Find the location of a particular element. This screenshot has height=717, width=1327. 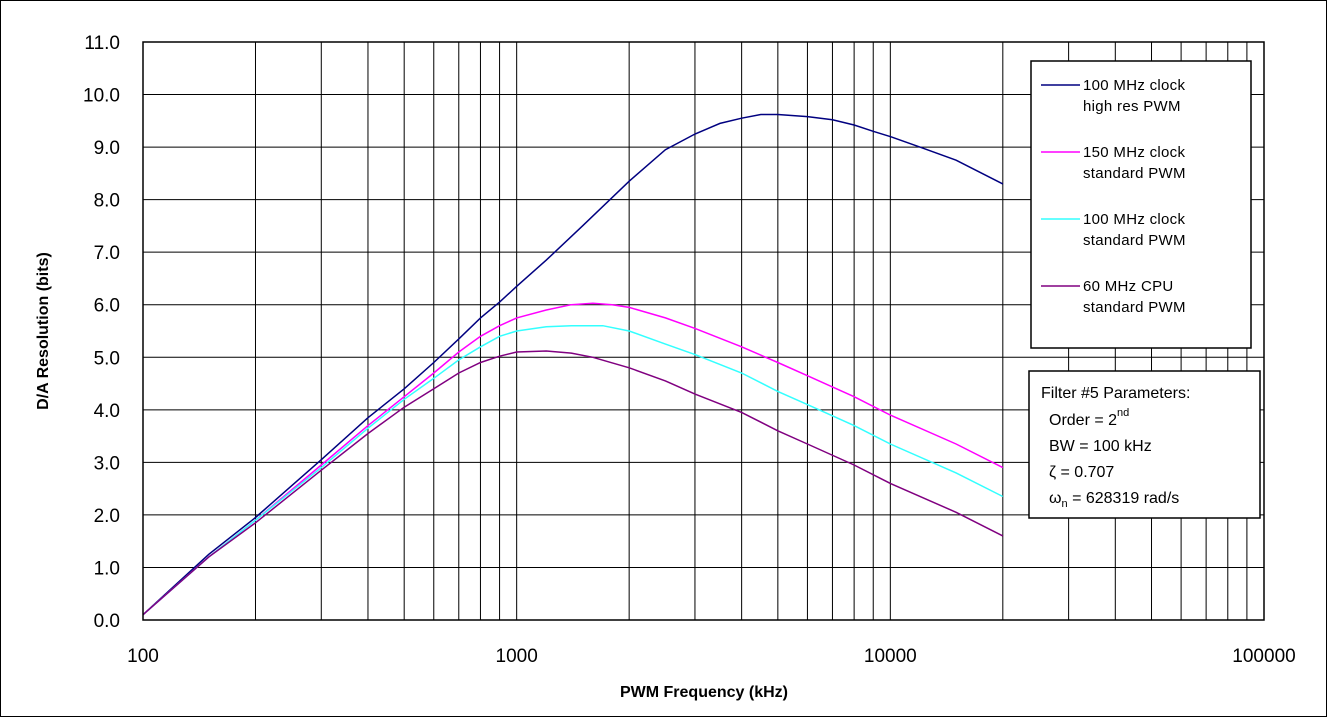

filter-parameters-title: Filter #5 Parameters: is located at coordinates (1115, 393).